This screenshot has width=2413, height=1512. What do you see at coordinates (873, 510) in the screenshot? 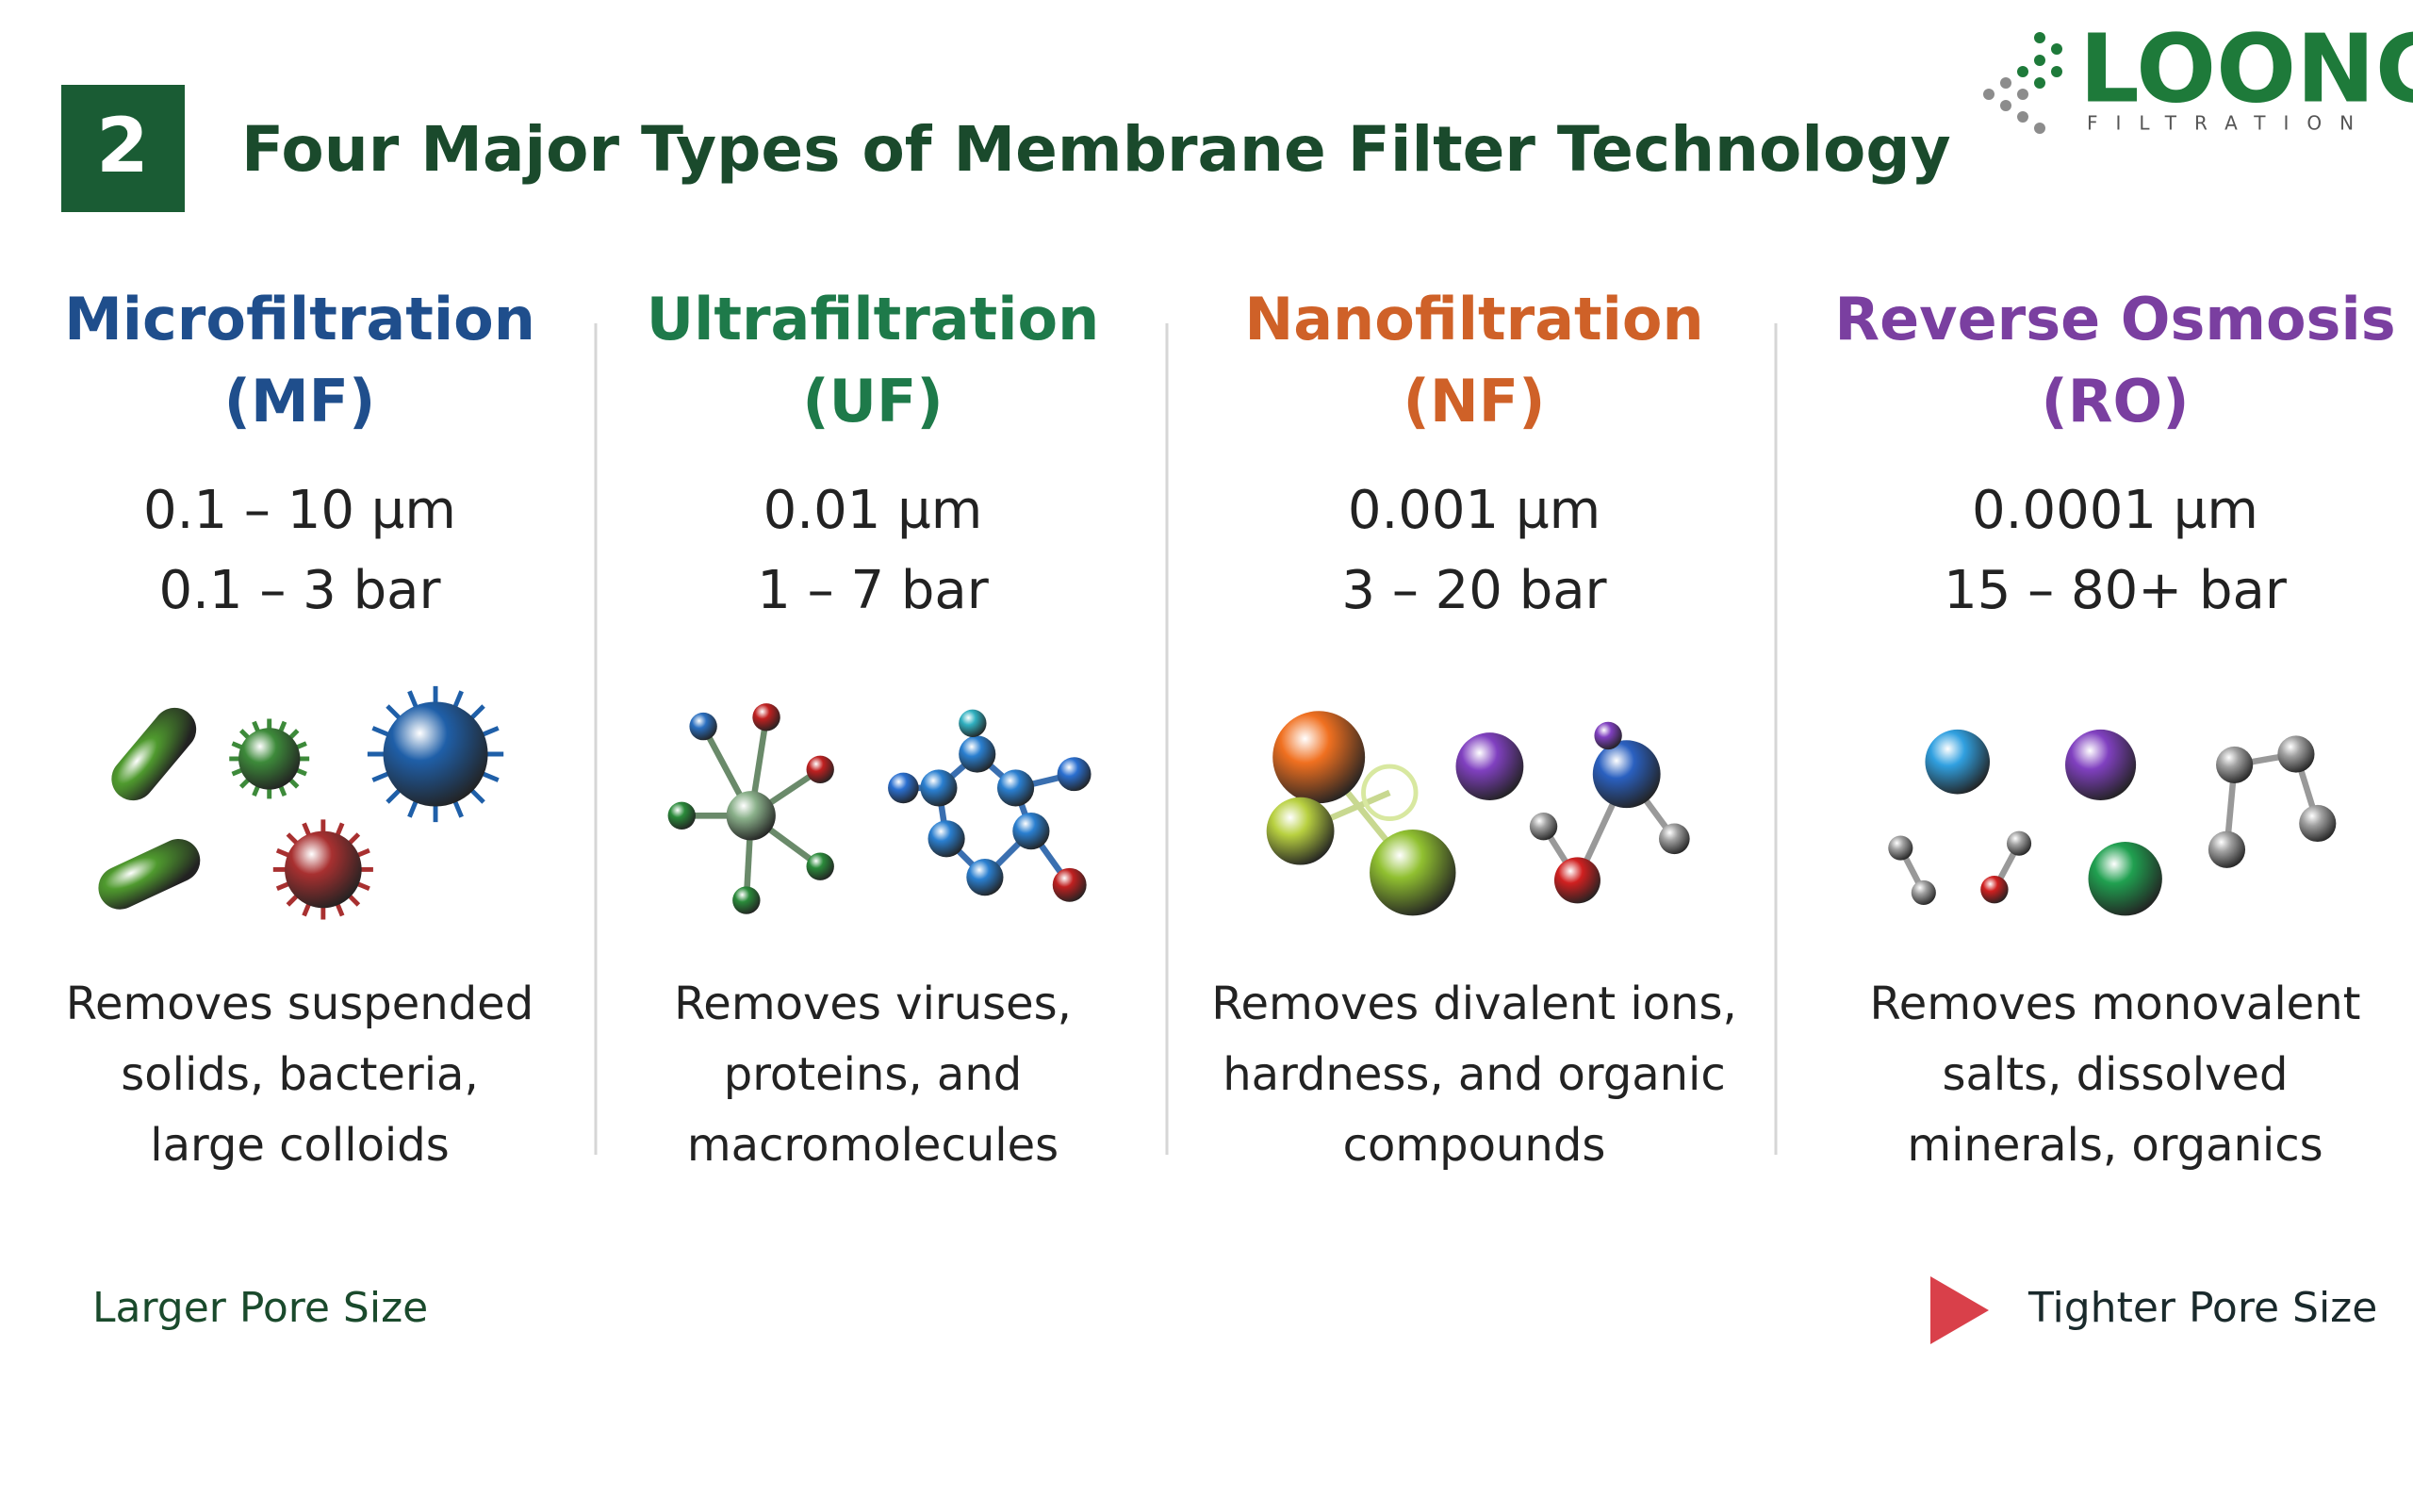
I see `pore-size: 0.01 µm` at bounding box center [873, 510].